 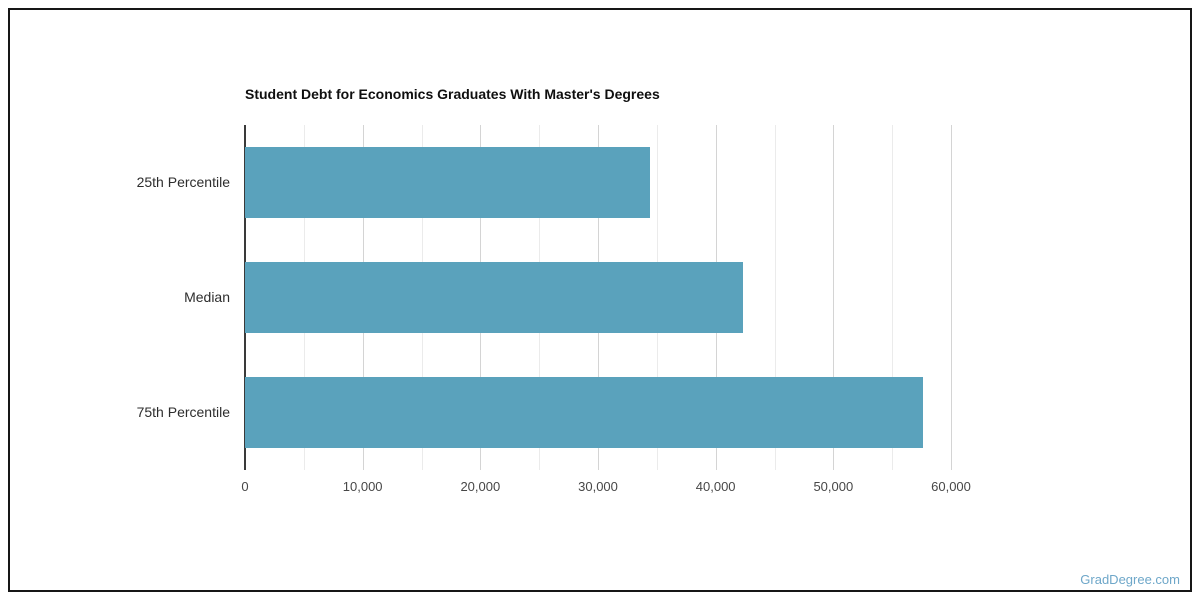 I want to click on x-tick-label: 20,000, so click(x=480, y=486).